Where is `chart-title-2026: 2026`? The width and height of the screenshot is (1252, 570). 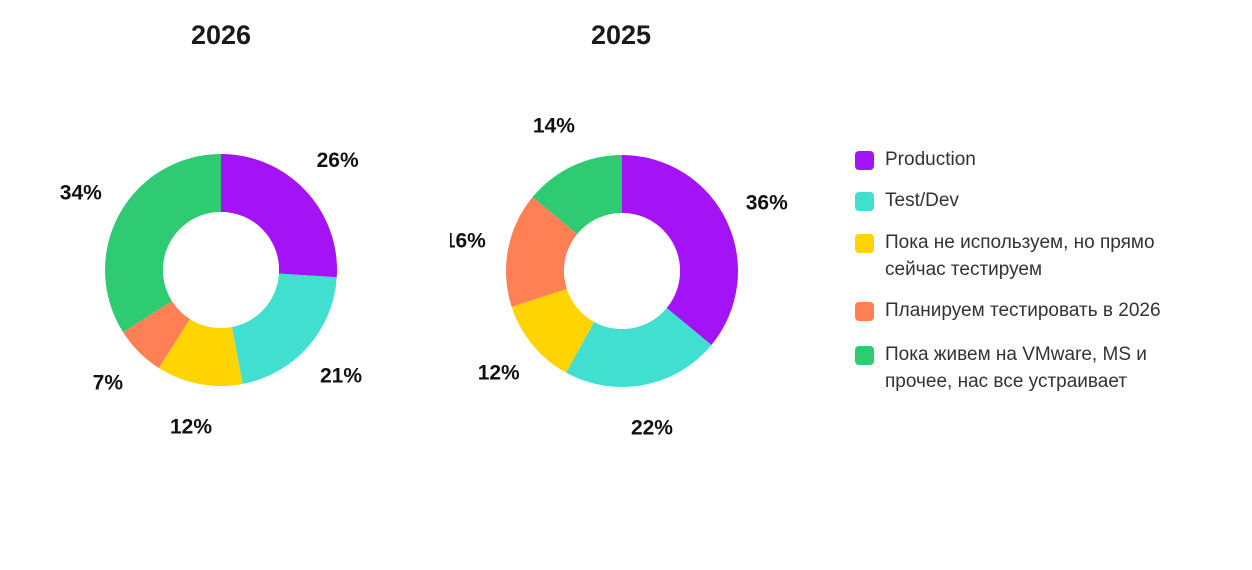
chart-title-2026: 2026 is located at coordinates (221, 35).